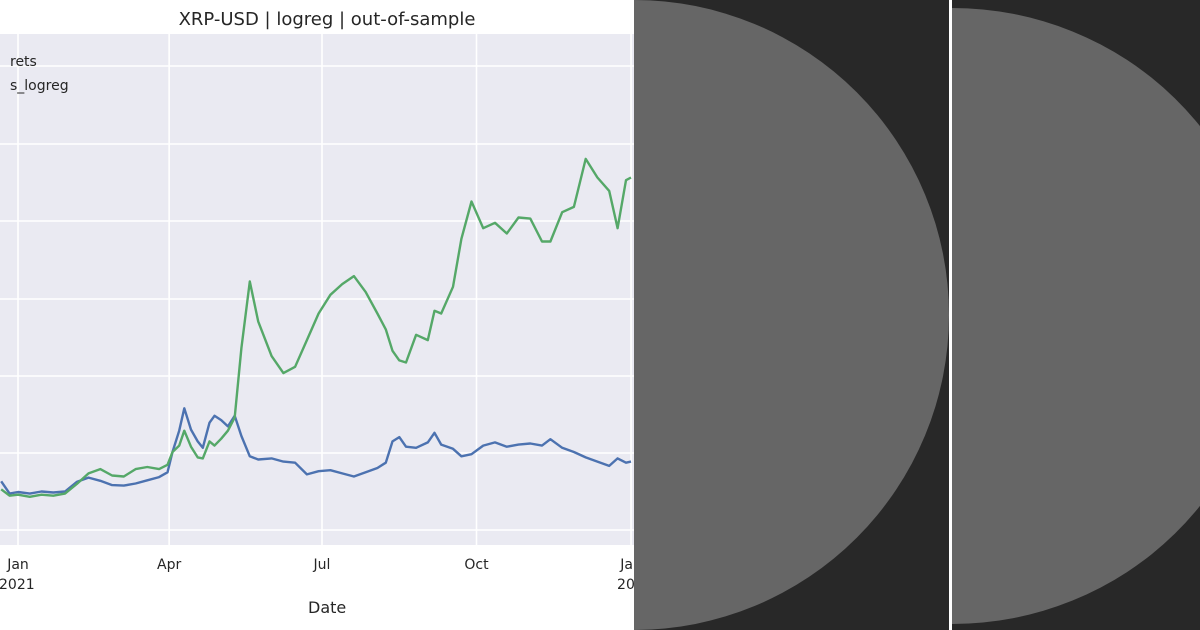  What do you see at coordinates (327, 19) in the screenshot?
I see `chart-title: XRP-USD | logreg | out-of-sample` at bounding box center [327, 19].